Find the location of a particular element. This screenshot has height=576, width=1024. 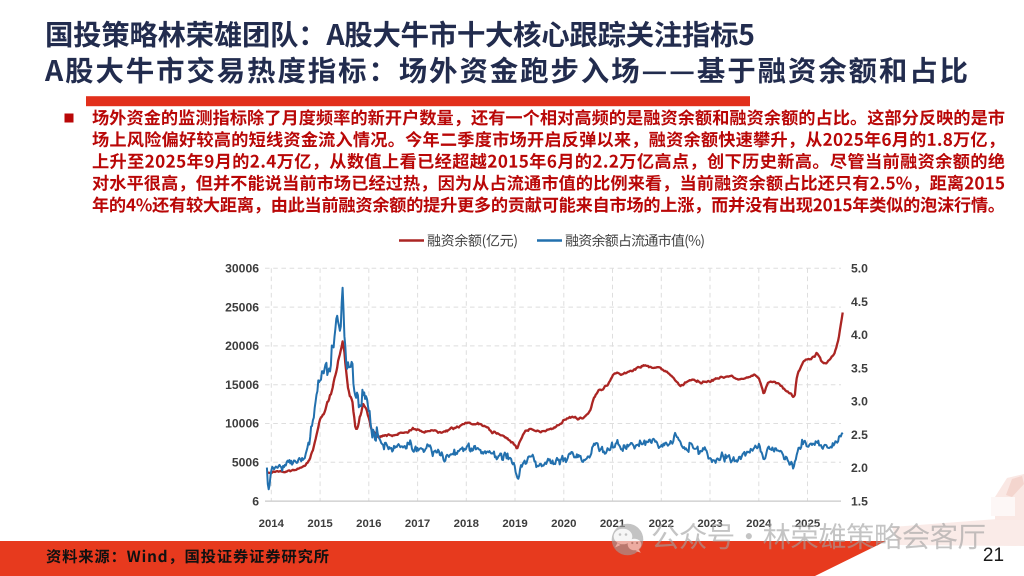

svg-text: 2016 is located at coordinates (368, 524).